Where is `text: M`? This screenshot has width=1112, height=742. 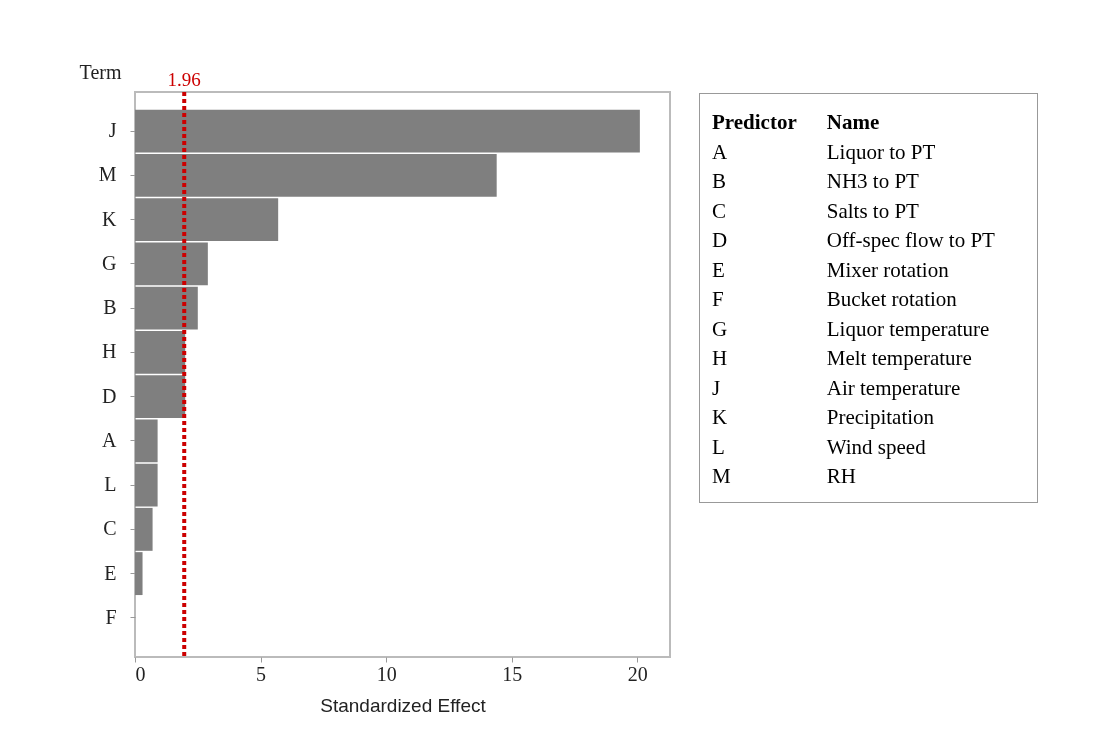 text: M is located at coordinates (722, 476).